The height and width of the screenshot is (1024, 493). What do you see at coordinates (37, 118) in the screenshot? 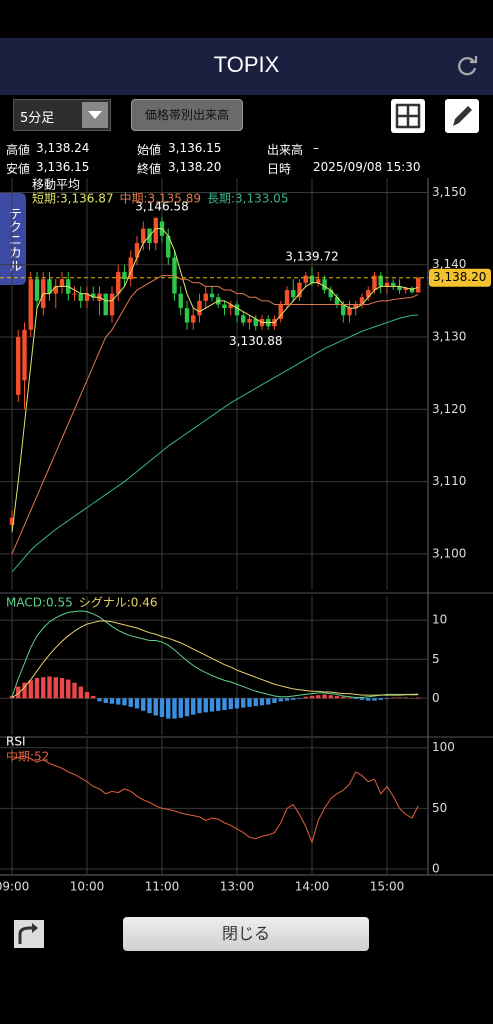
I see `interval-label: 5分足` at bounding box center [37, 118].